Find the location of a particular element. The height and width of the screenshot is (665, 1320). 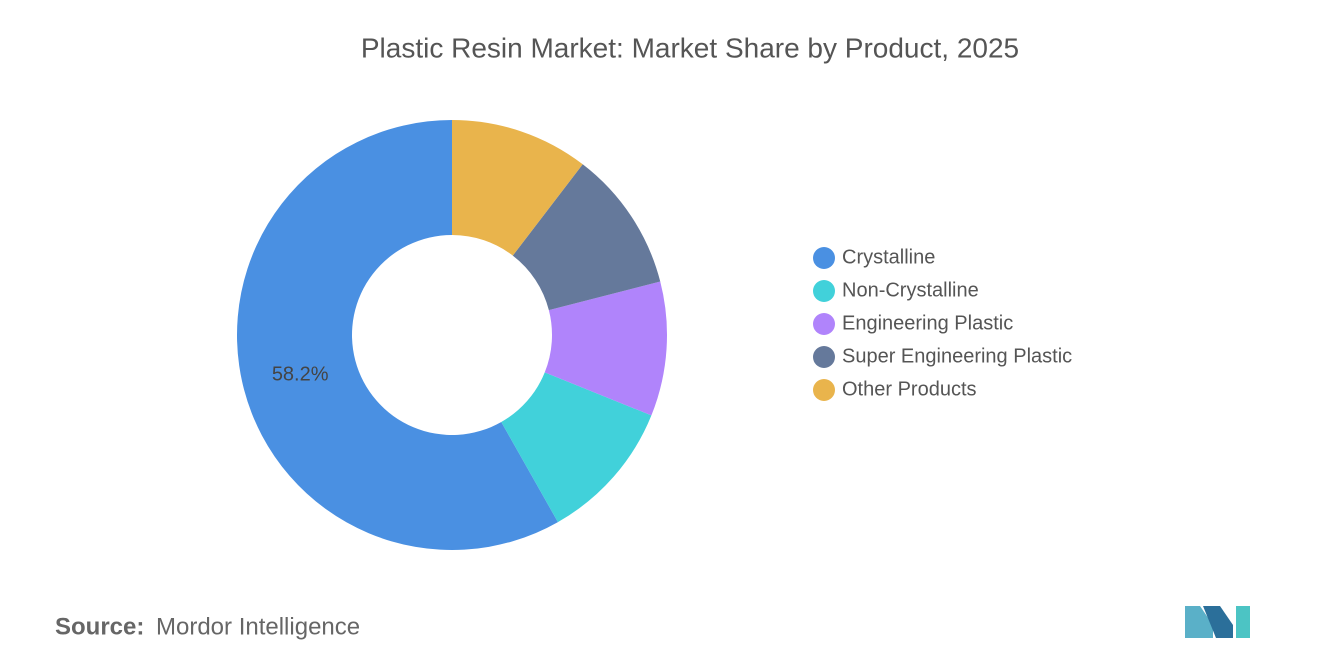

legend-label: Non-Crystalline is located at coordinates (910, 290).